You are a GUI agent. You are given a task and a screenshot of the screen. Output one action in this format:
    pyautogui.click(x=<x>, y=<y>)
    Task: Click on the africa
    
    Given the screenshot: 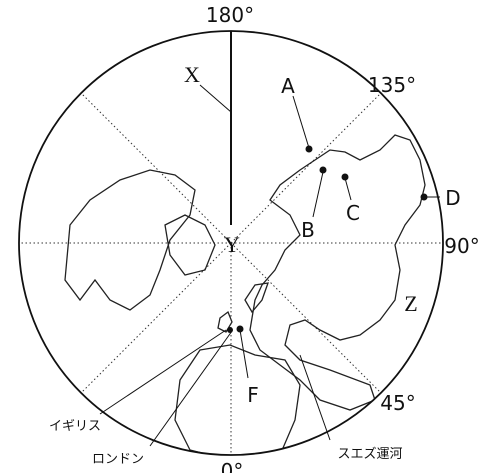 What is the action you would take?
    pyautogui.click(x=237, y=399)
    